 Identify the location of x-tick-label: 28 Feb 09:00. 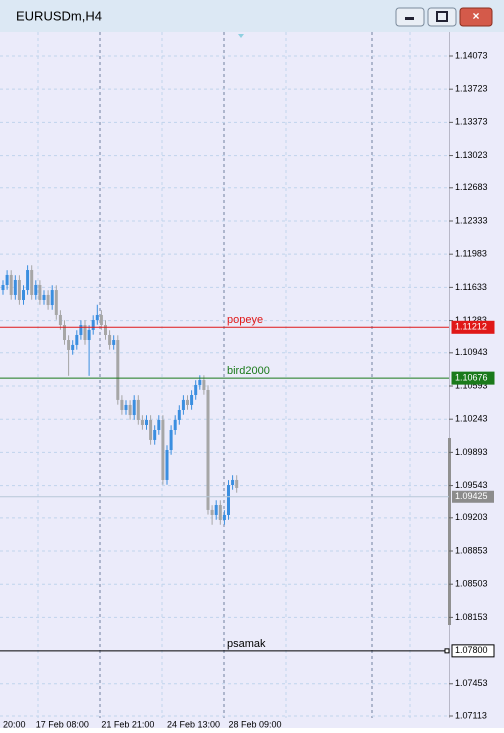
(255, 723).